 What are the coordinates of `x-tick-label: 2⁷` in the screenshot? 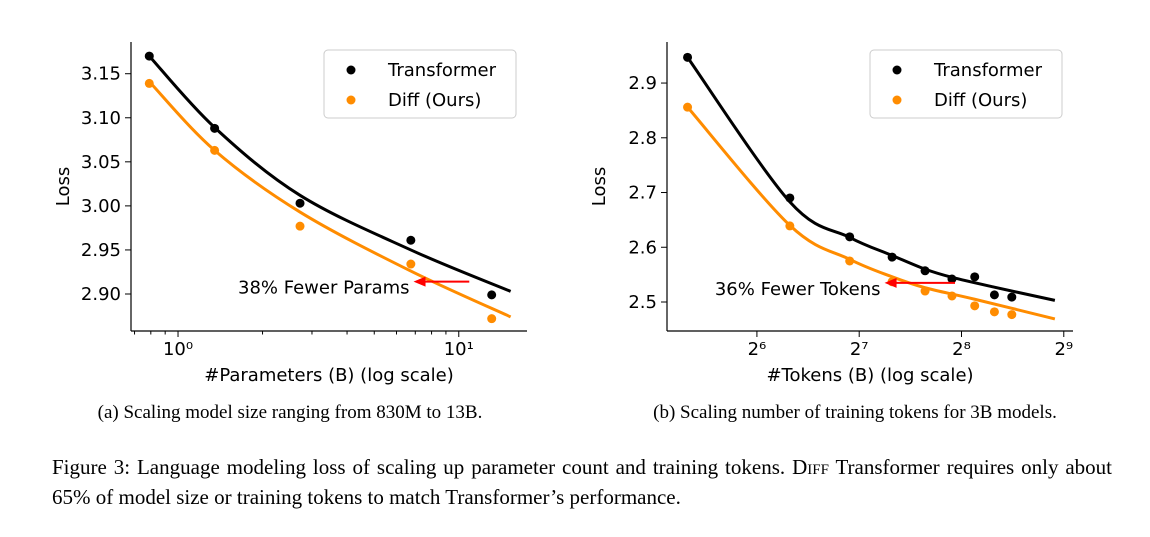 It's located at (859, 349).